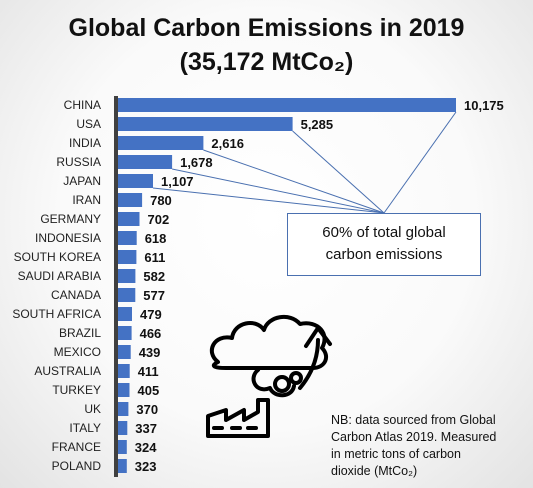 Image resolution: width=533 pixels, height=488 pixels. I want to click on value-label: 1,107, so click(177, 181).